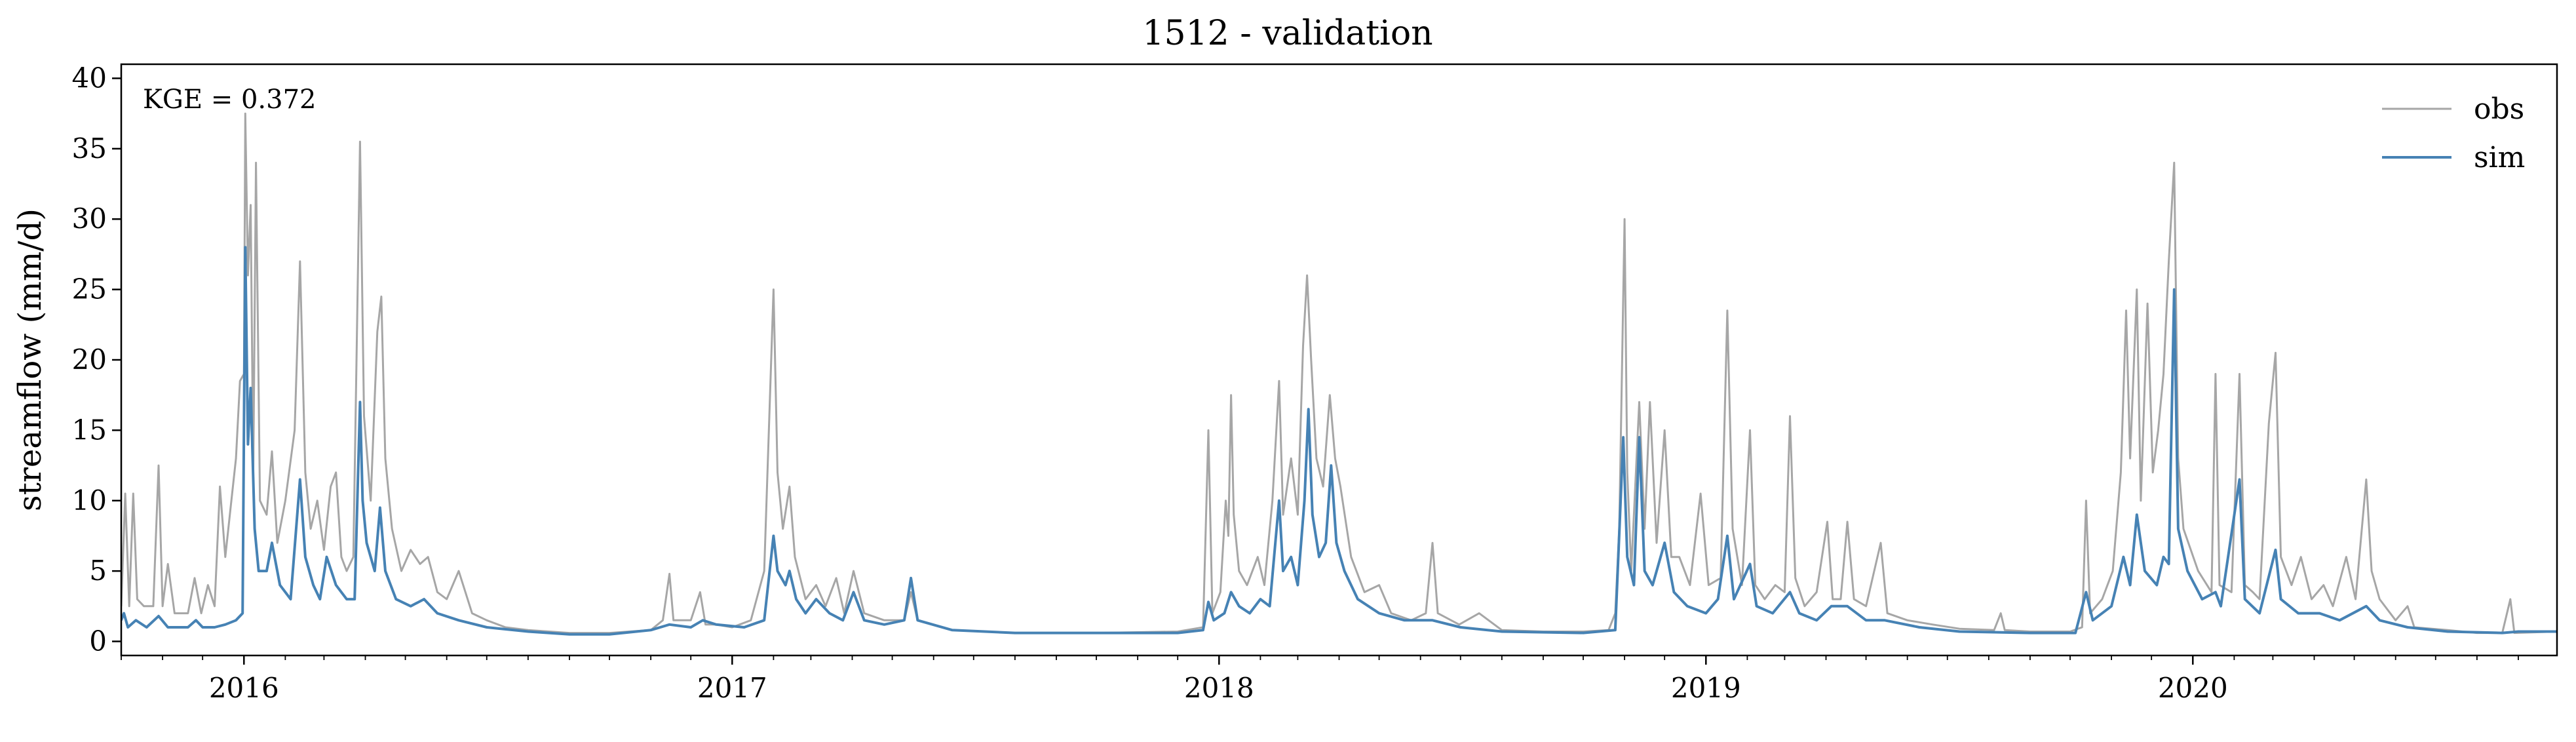 The width and height of the screenshot is (2576, 742). What do you see at coordinates (89, 430) in the screenshot?
I see `y-tick-label: 15` at bounding box center [89, 430].